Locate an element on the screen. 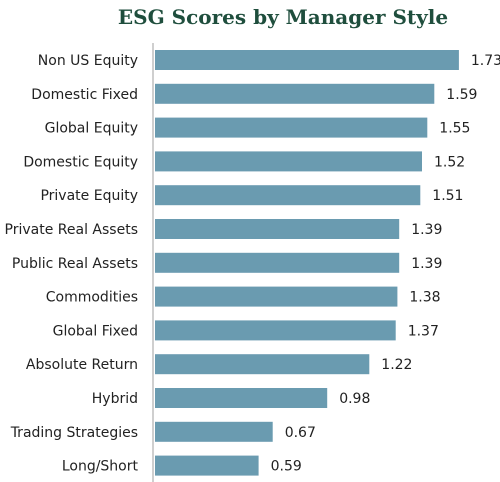  category-label-6: Public Real Assets is located at coordinates (75, 264).